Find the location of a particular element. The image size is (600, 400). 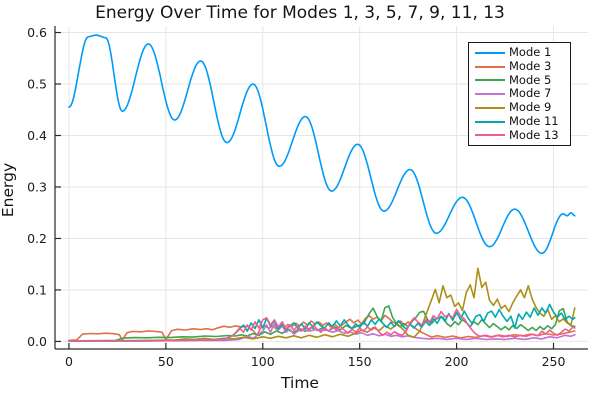

x-tick-label: 250 is located at coordinates (554, 361).